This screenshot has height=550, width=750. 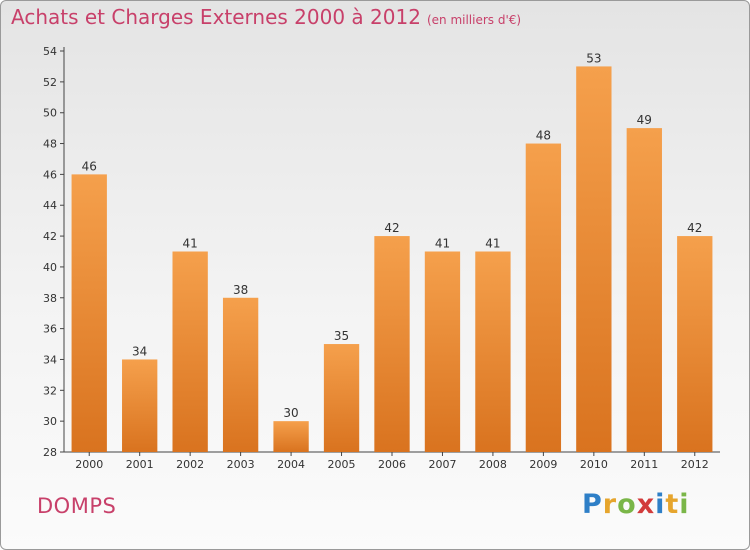 What do you see at coordinates (341, 336) in the screenshot?
I see `data-label: 35` at bounding box center [341, 336].